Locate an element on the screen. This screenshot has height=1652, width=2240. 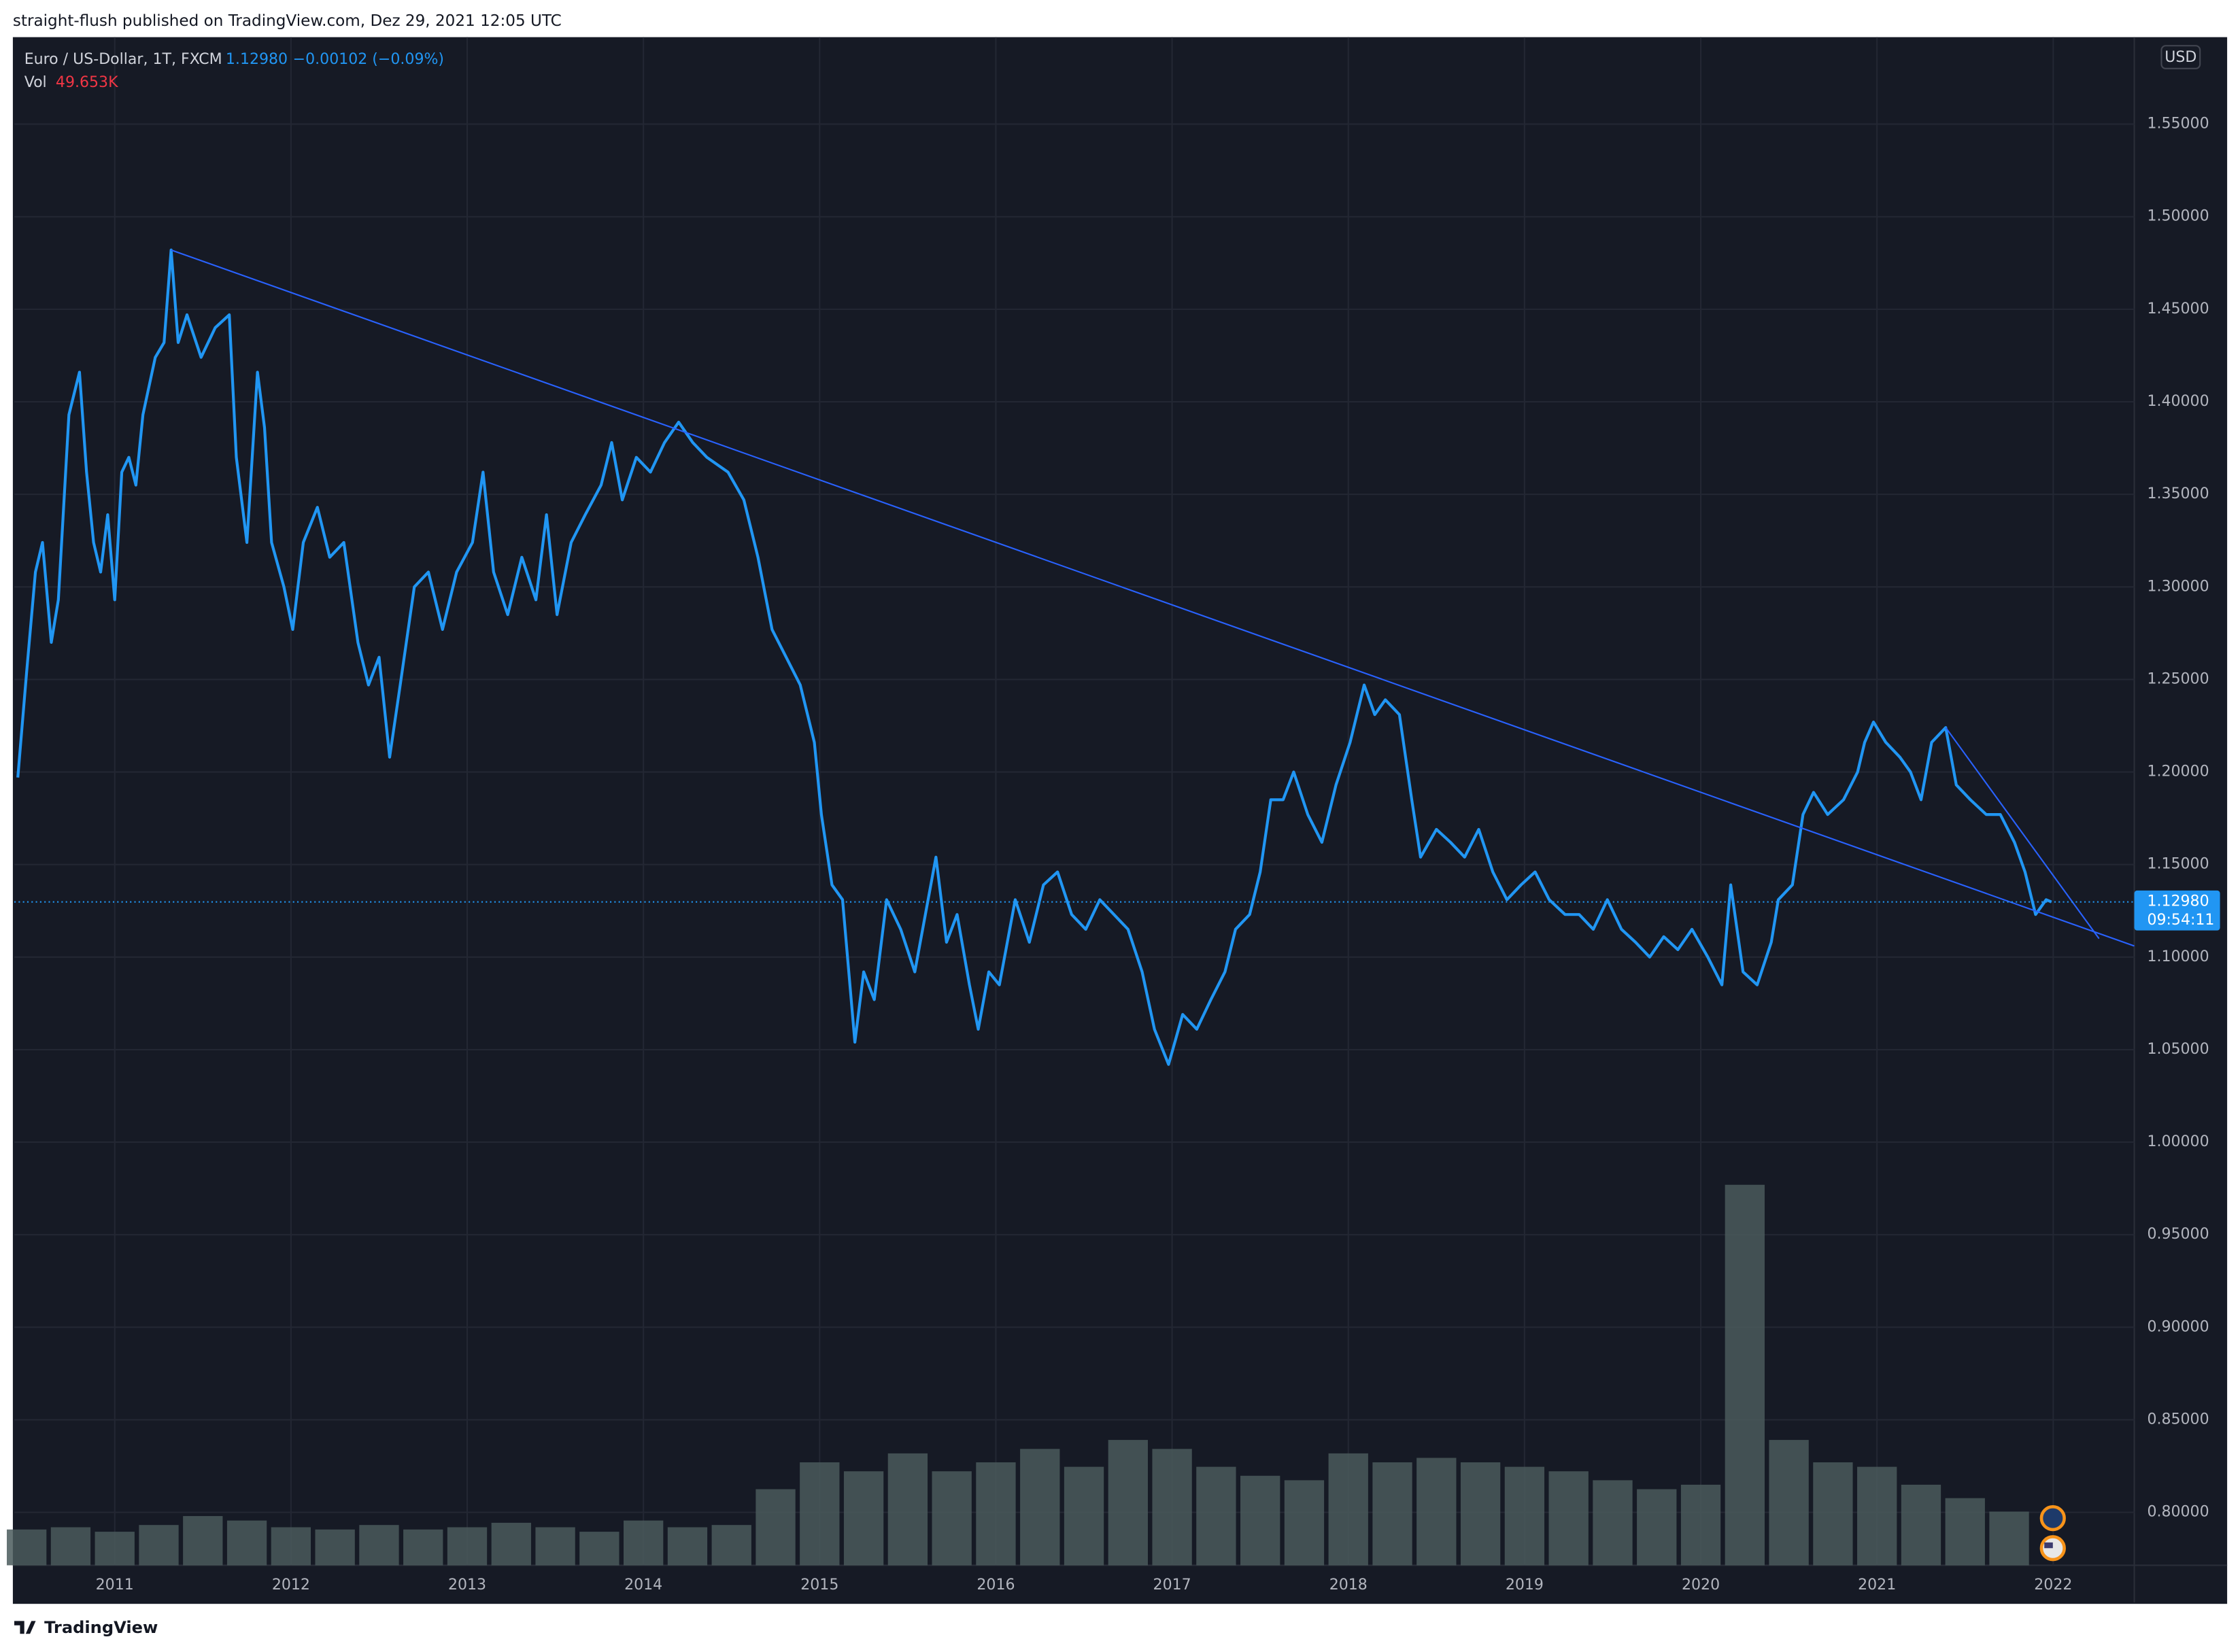
currency-box is located at coordinates (2180, 57).